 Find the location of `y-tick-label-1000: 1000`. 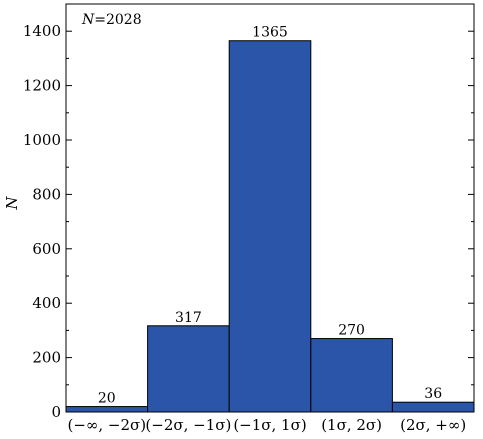

y-tick-label-1000: 1000 is located at coordinates (42, 140).